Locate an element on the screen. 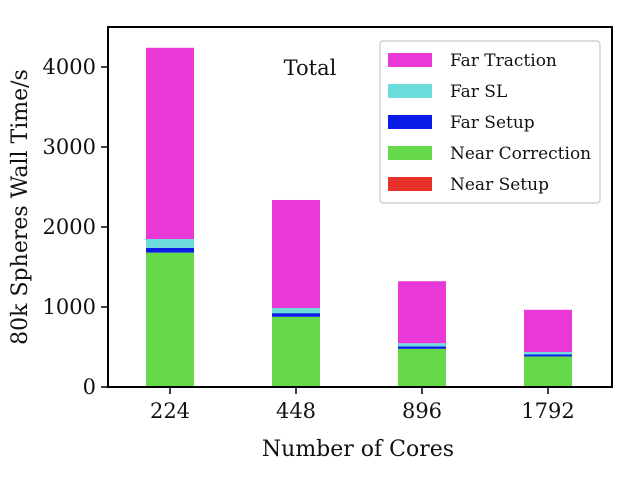 The height and width of the screenshot is (477, 641). legend-label: Far Traction is located at coordinates (503, 61).